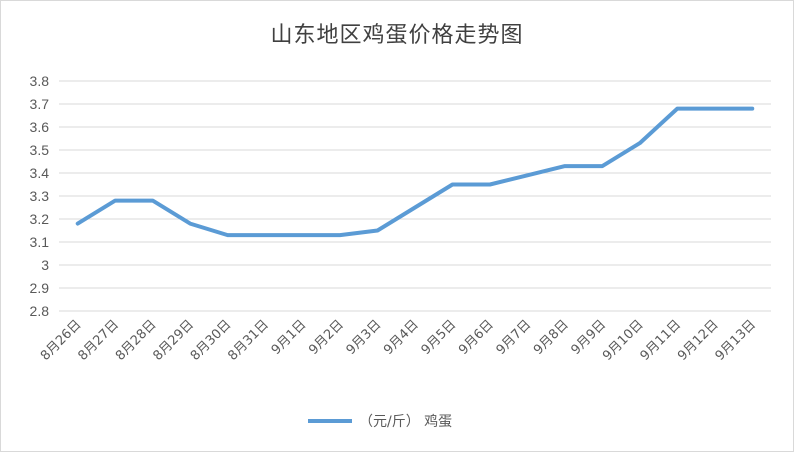  I want to click on x-tick-label: 9月10日, so click(623, 340).